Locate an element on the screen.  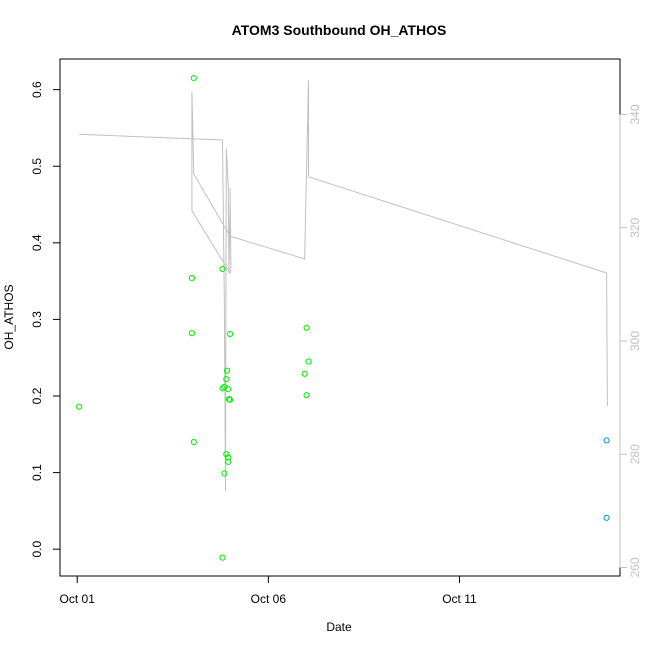
x-axis: Oct 01 Oct 06 Oct 11 is located at coordinates (268, 590).